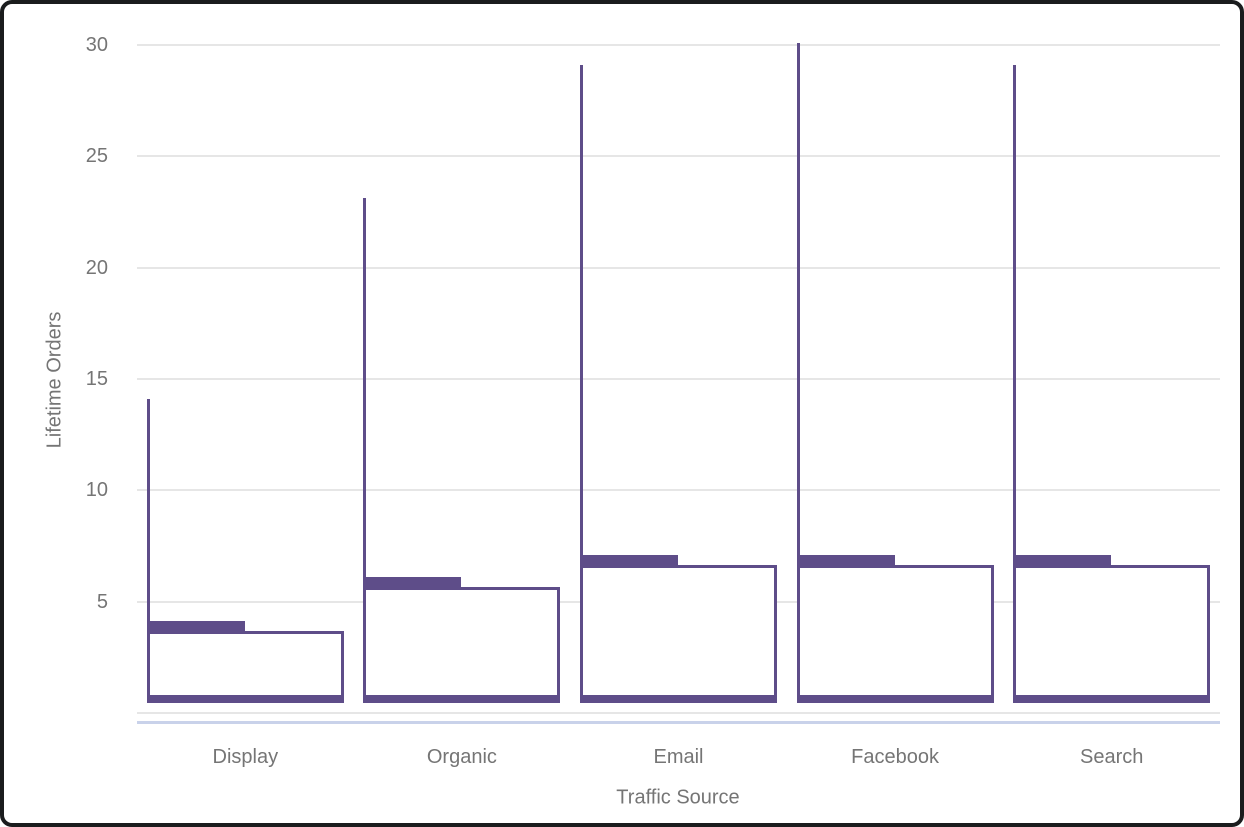 This screenshot has width=1244, height=827. I want to click on box-group-display, so click(245, 551).